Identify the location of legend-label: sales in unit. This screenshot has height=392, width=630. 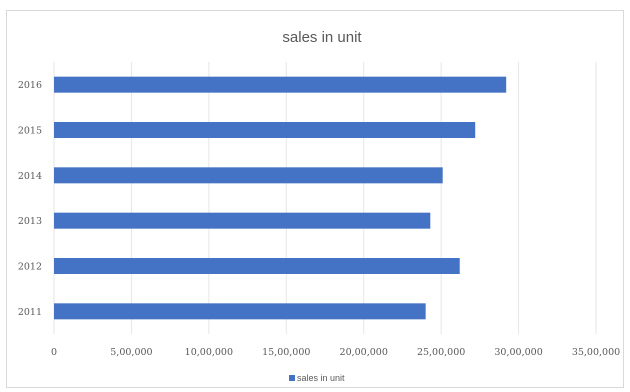
(321, 378).